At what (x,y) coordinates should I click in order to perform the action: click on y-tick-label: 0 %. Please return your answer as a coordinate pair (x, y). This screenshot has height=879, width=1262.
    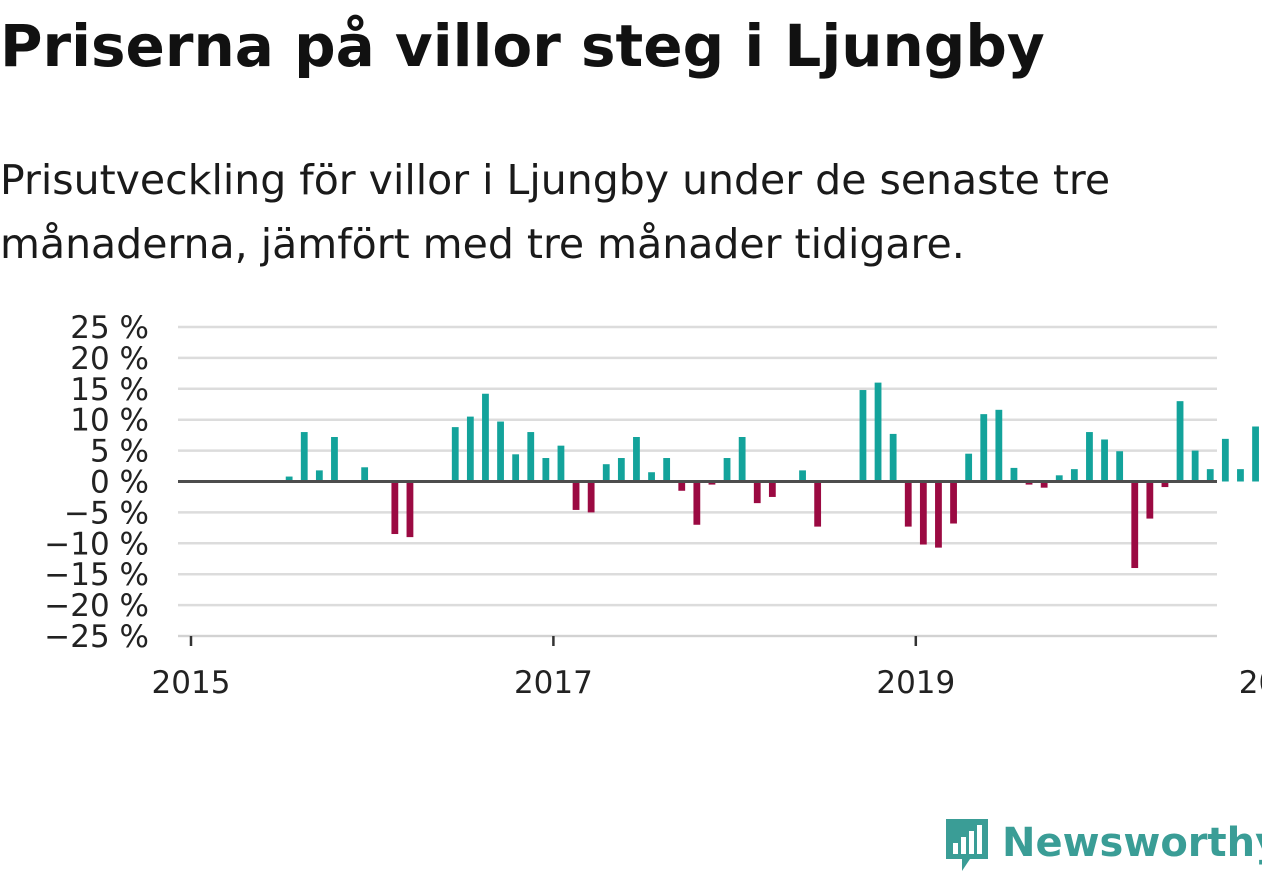
    Looking at the image, I should click on (119, 483).